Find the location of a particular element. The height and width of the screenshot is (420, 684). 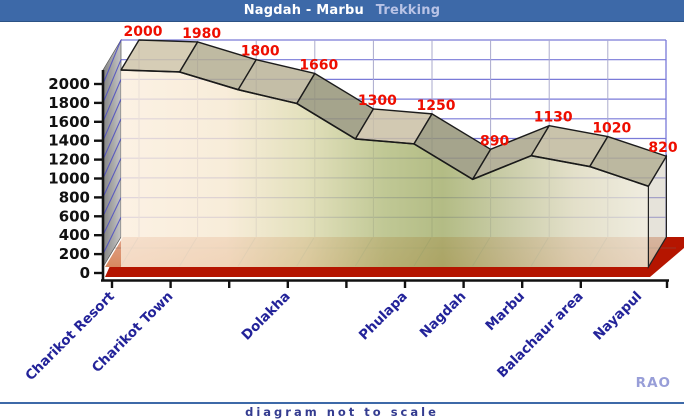

value-label: 1300 is located at coordinates (377, 101).